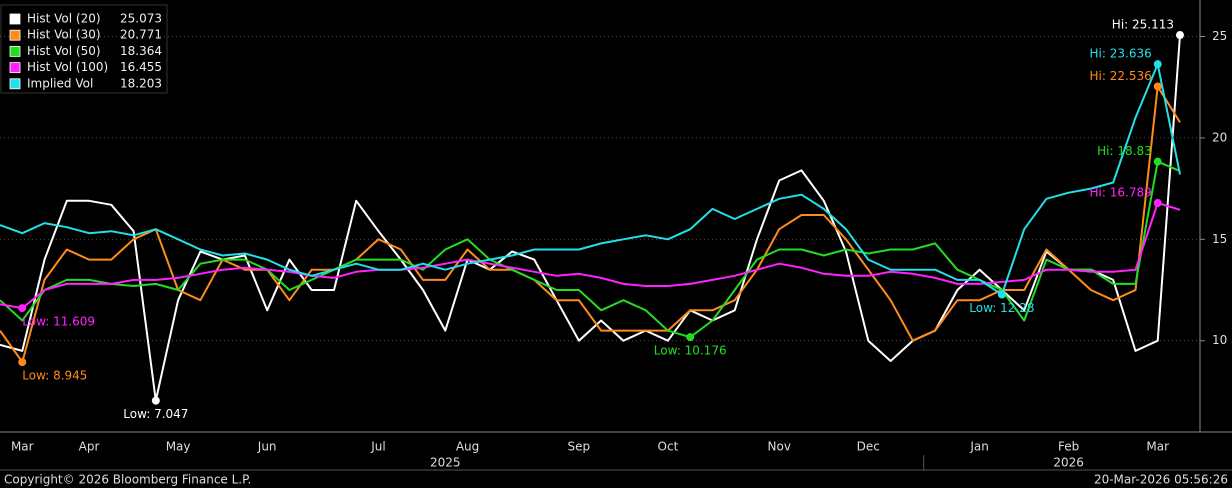 The image size is (1232, 488). Describe the element at coordinates (64, 19) in the screenshot. I see `legend-label: Hist Vol (20)` at that location.